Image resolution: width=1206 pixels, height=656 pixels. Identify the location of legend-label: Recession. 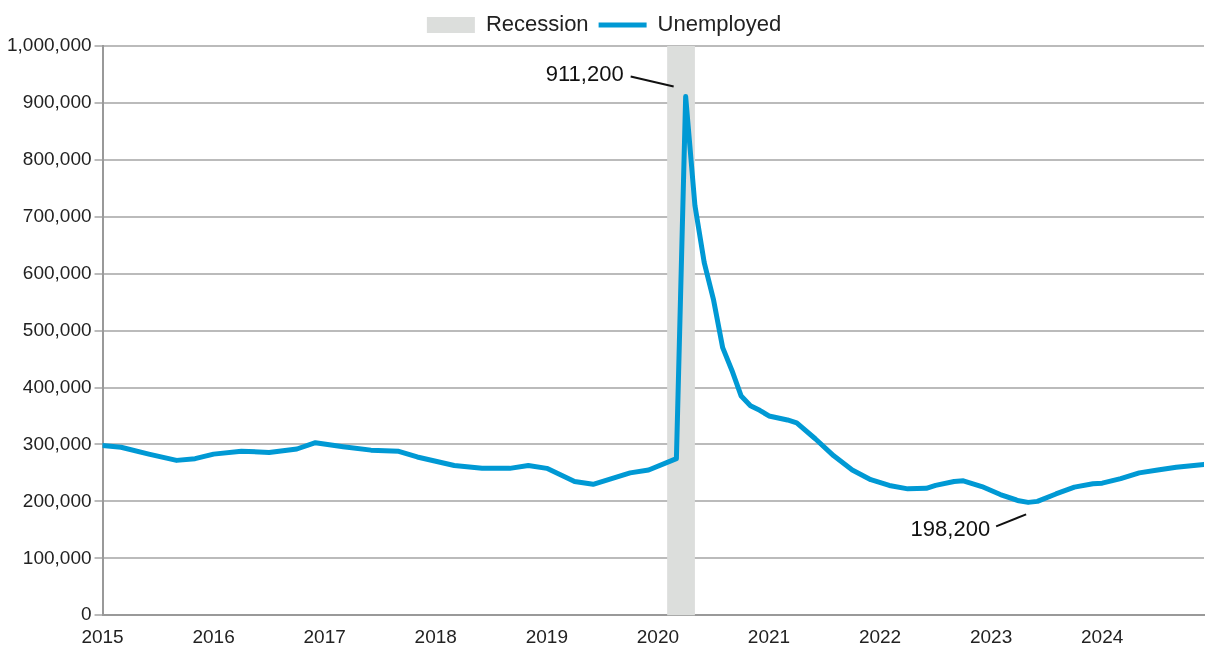
(537, 24).